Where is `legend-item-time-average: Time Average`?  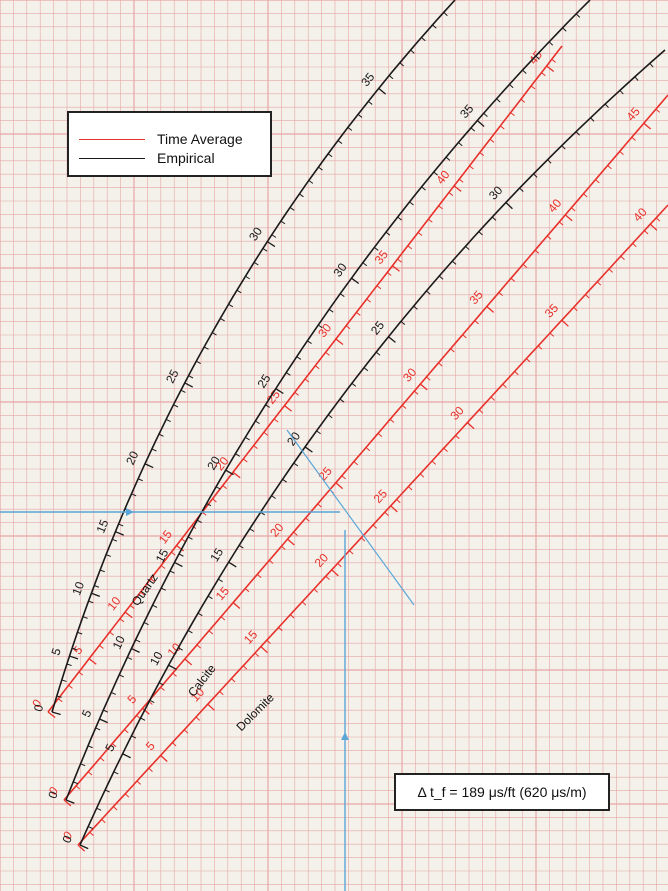 legend-item-time-average: Time Average is located at coordinates (161, 139).